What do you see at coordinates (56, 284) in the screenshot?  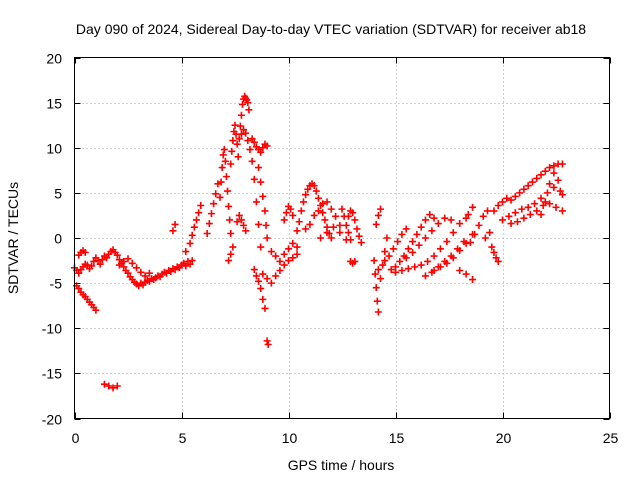 I see `y-tick-label: -5` at bounding box center [56, 284].